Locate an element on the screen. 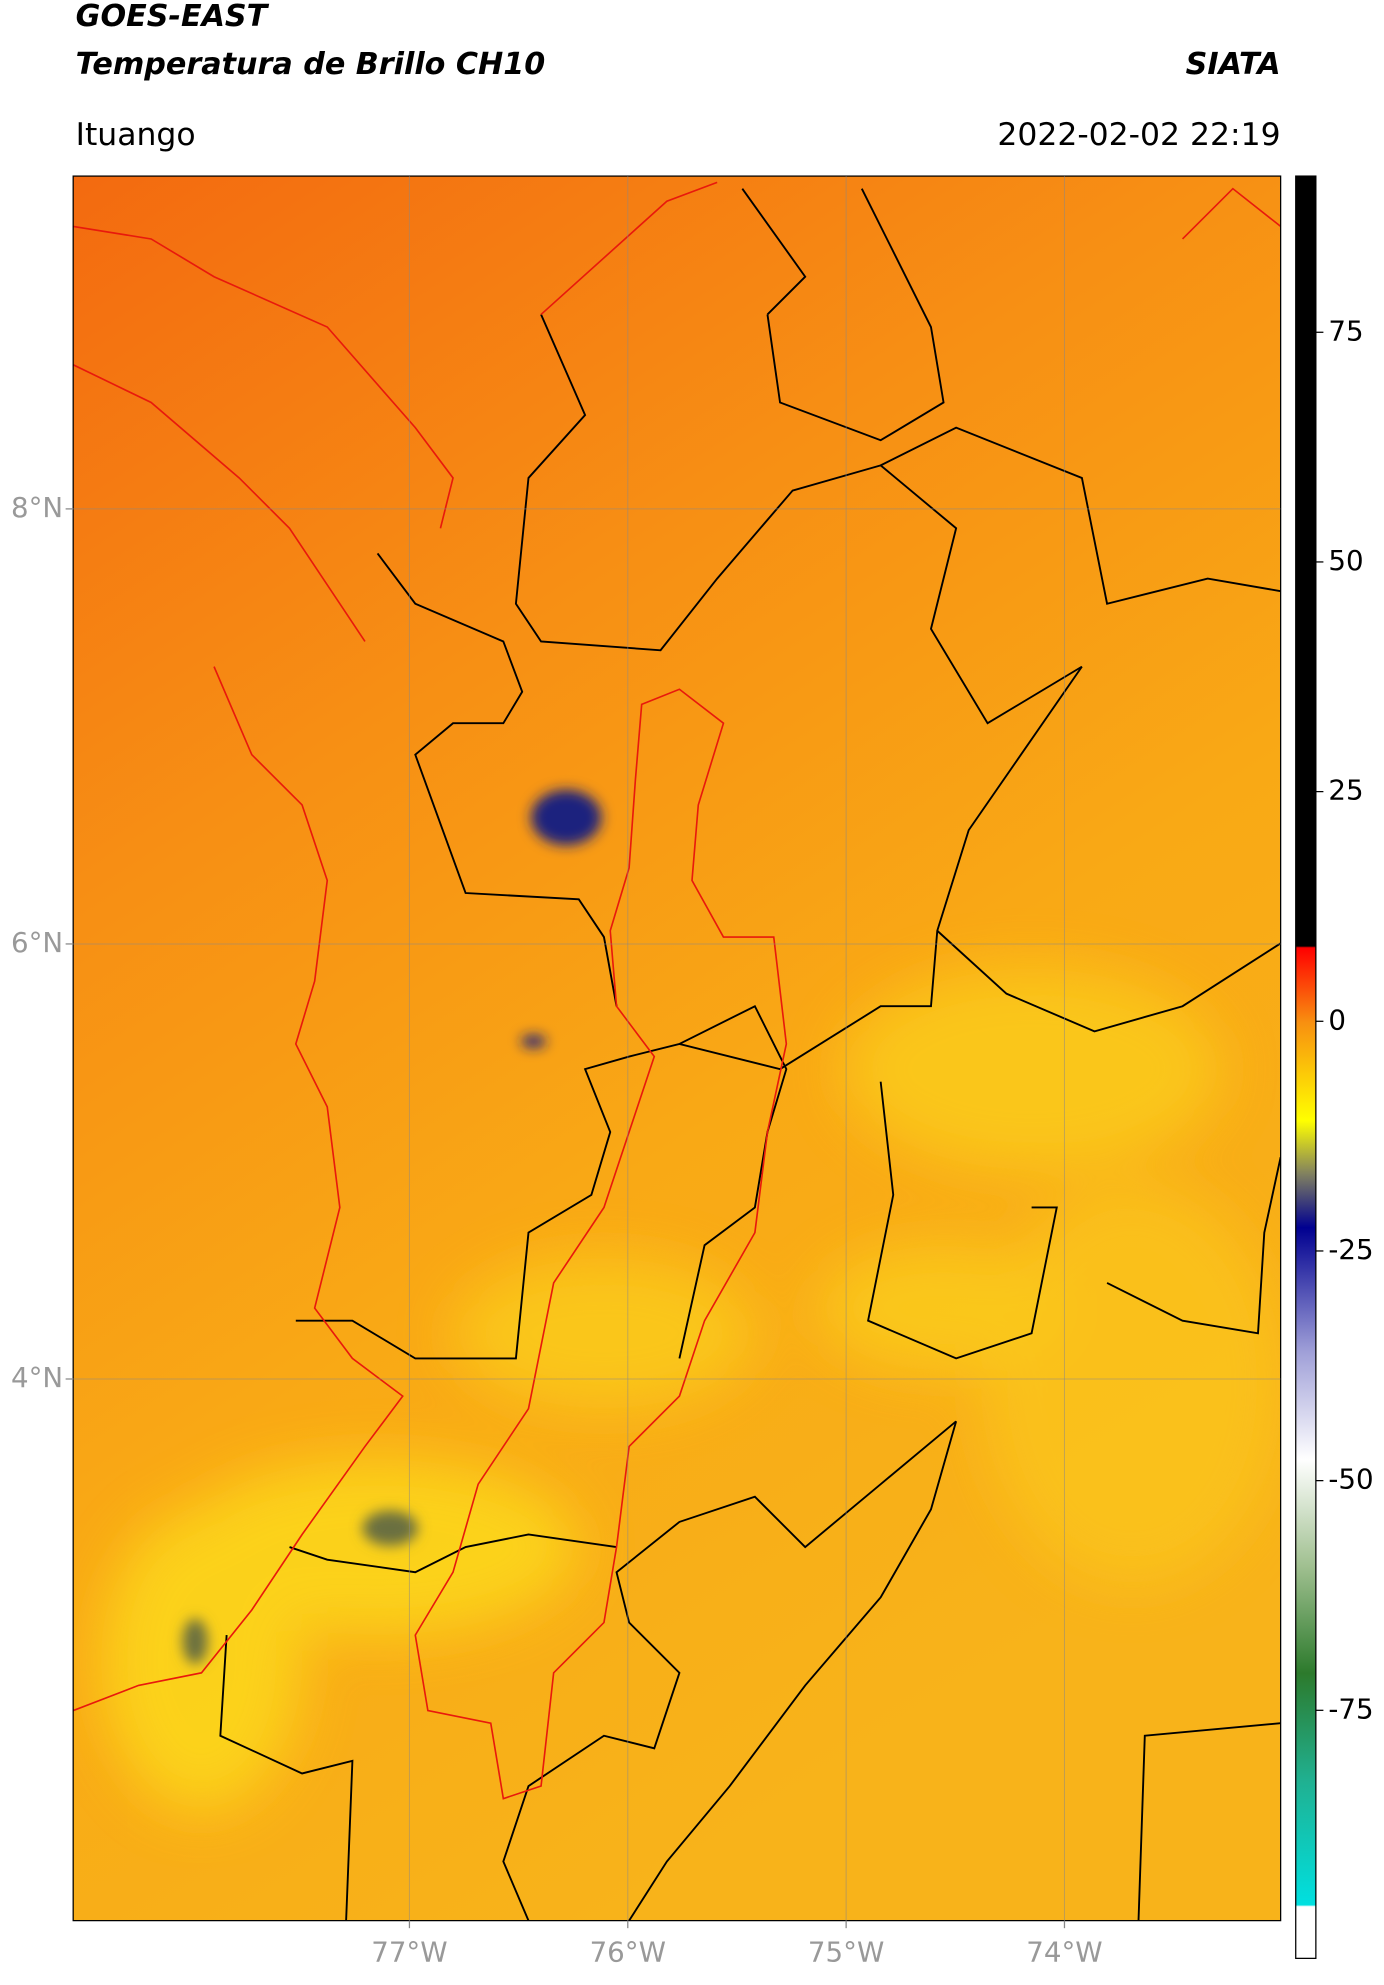 The height and width of the screenshot is (1985, 1384). timestamp: 2022-02-02 22:19 is located at coordinates (1138, 135).